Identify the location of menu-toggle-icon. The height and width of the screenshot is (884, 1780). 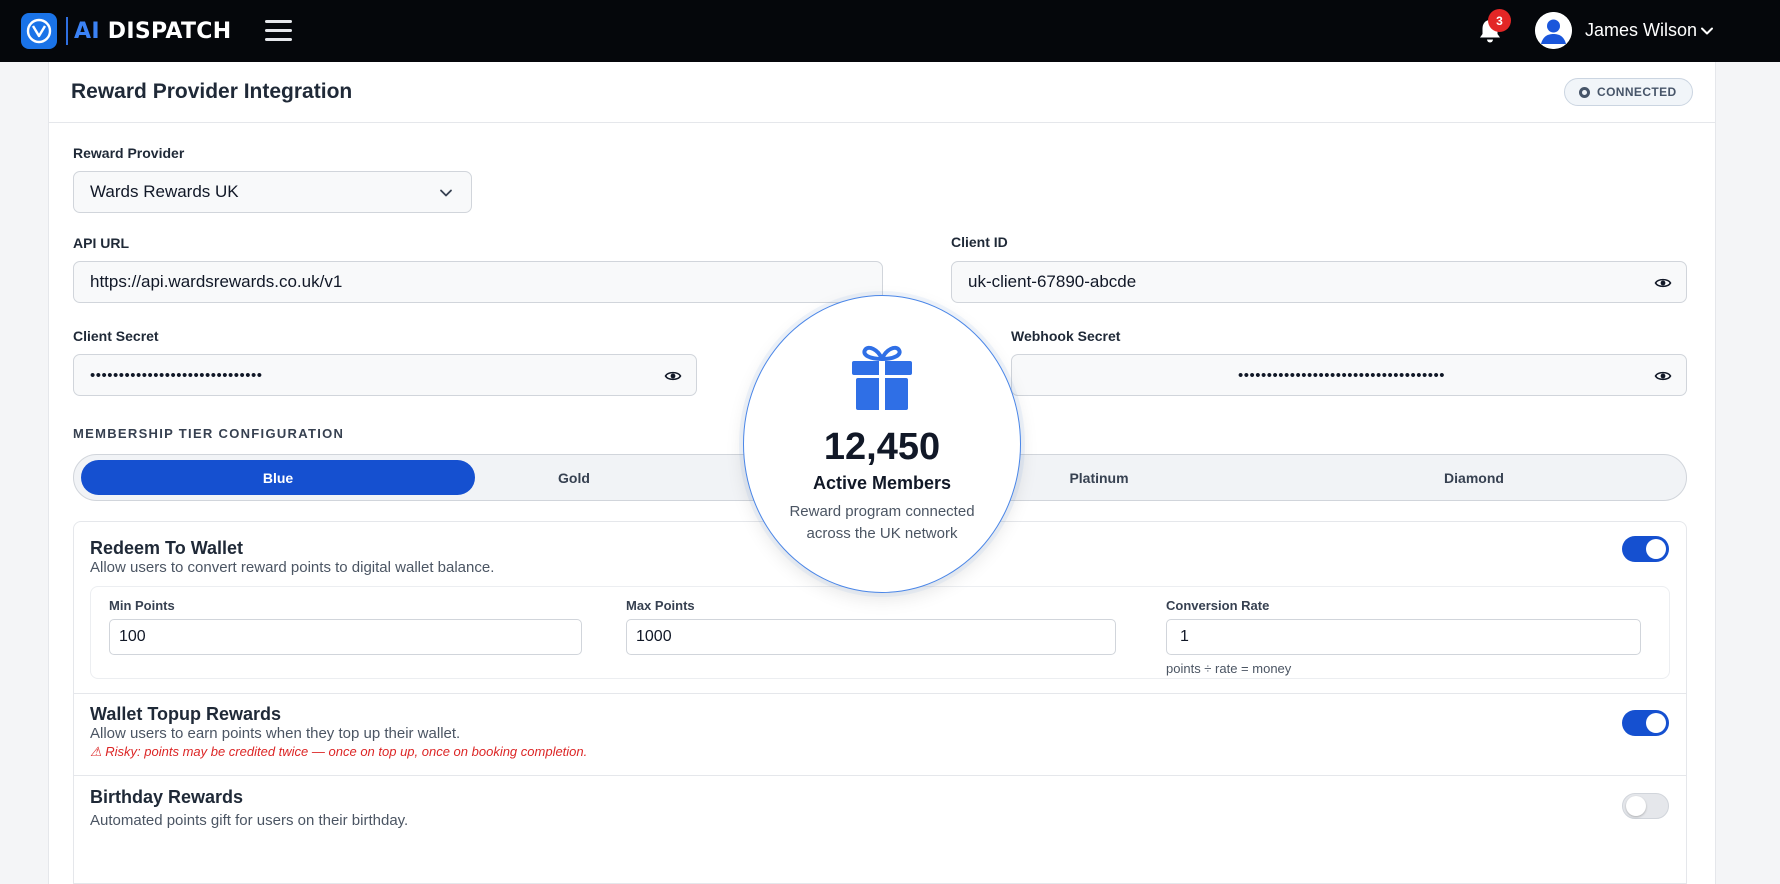
(278, 31).